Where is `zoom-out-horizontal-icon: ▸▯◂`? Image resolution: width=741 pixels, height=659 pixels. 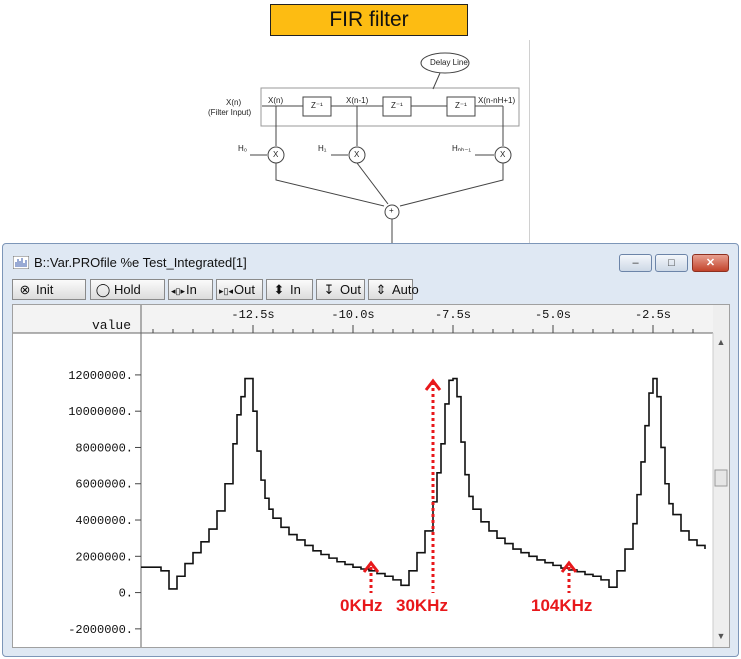 zoom-out-horizontal-icon: ▸▯◂ is located at coordinates (226, 291).